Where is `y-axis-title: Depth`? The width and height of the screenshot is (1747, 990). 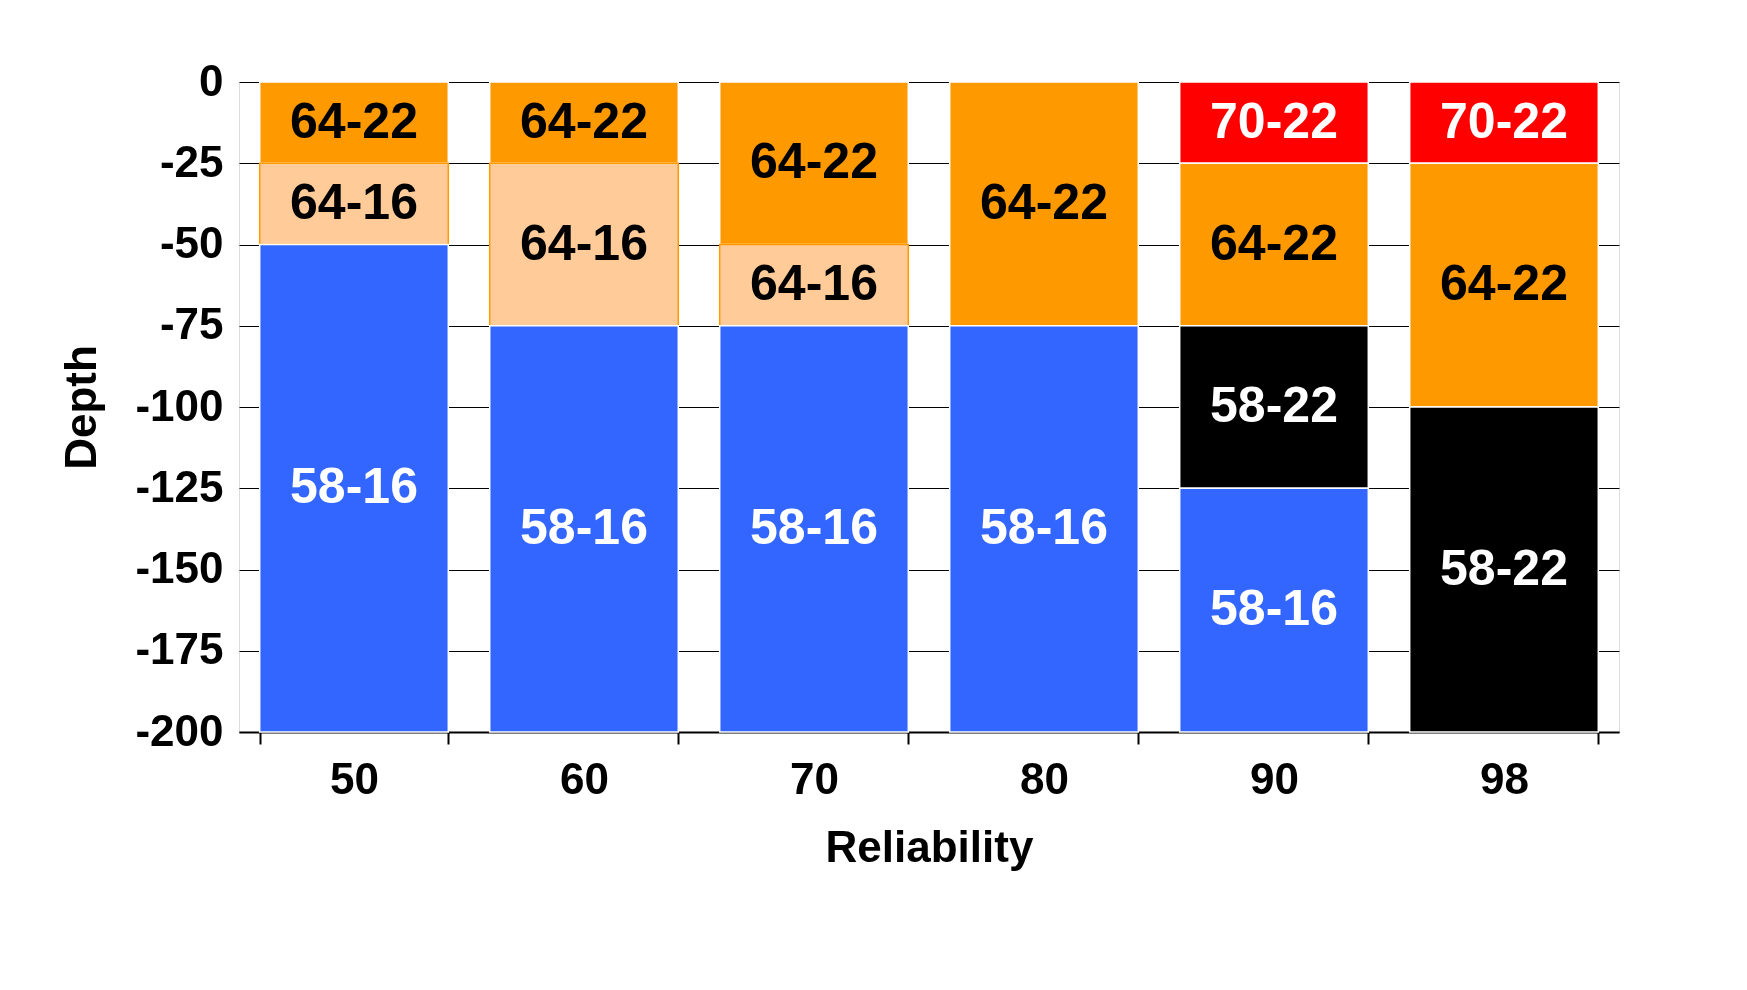 y-axis-title: Depth is located at coordinates (81, 407).